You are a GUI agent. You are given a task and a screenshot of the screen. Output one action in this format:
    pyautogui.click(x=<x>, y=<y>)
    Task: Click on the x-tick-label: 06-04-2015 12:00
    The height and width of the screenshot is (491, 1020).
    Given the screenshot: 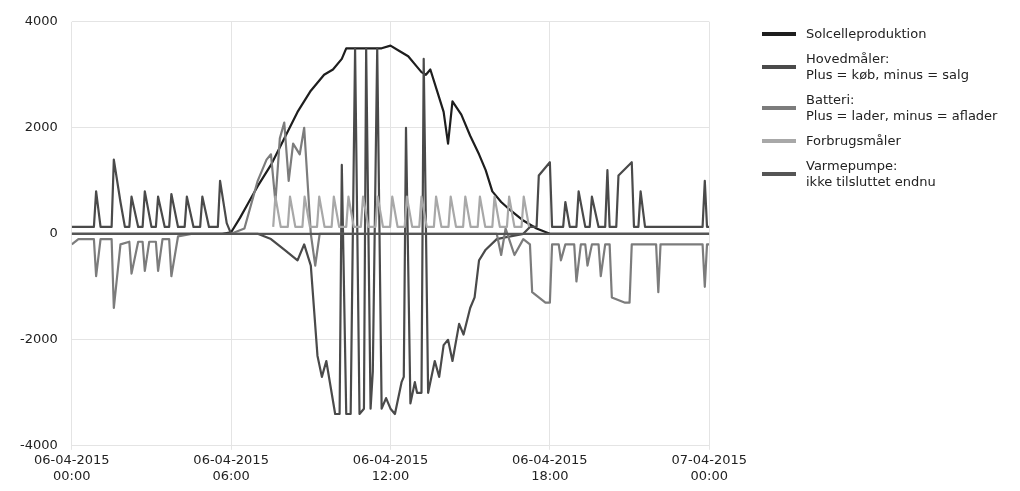 What is the action you would take?
    pyautogui.click(x=390, y=467)
    